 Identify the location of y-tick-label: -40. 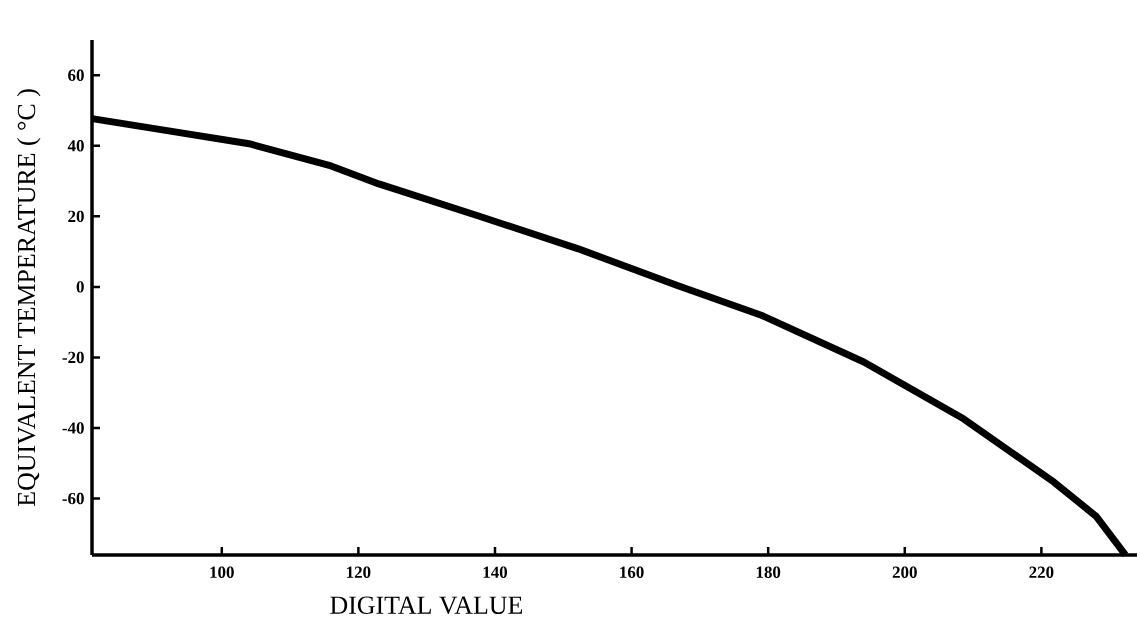
(73, 428).